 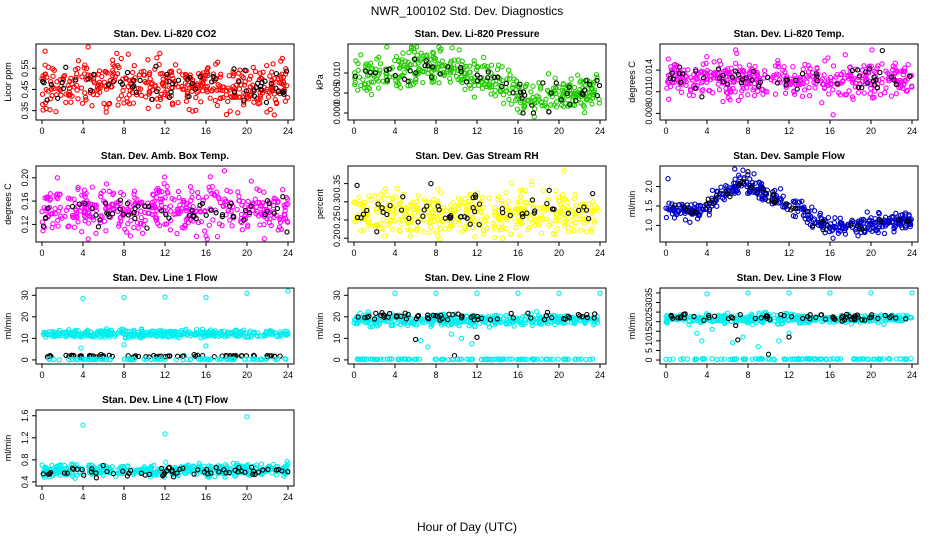 What do you see at coordinates (477, 86) in the screenshot?
I see `series-daily-mean` at bounding box center [477, 86].